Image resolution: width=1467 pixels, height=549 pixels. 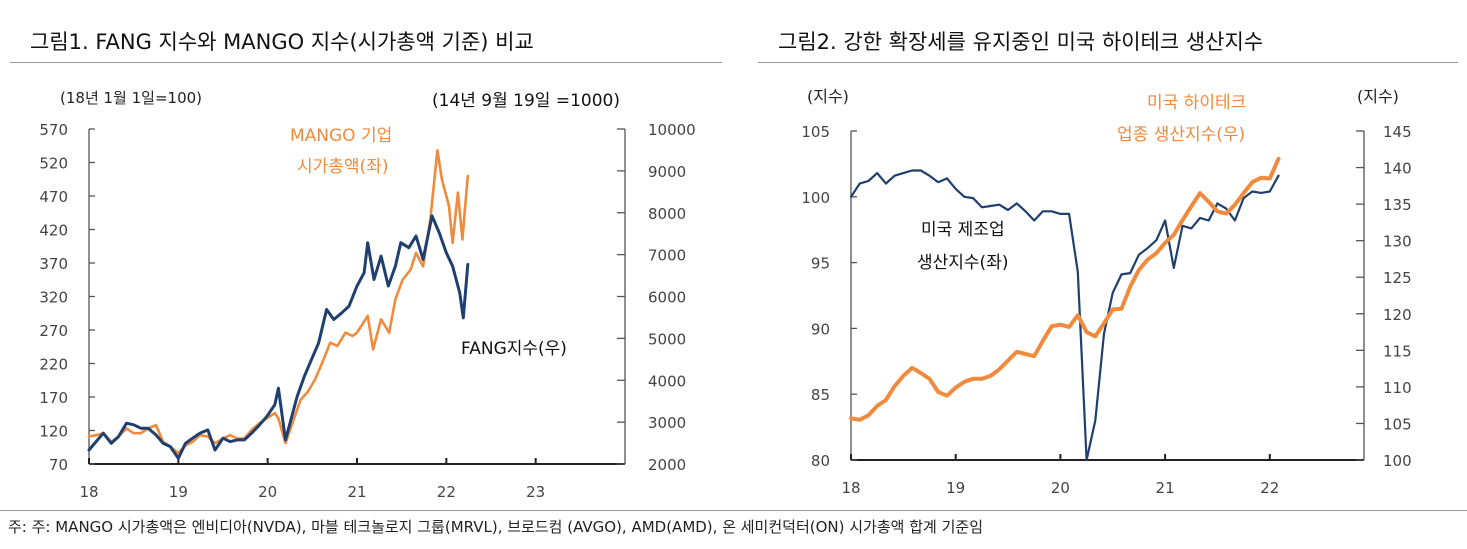 I want to click on right-tick-label: 7000, so click(x=667, y=256).